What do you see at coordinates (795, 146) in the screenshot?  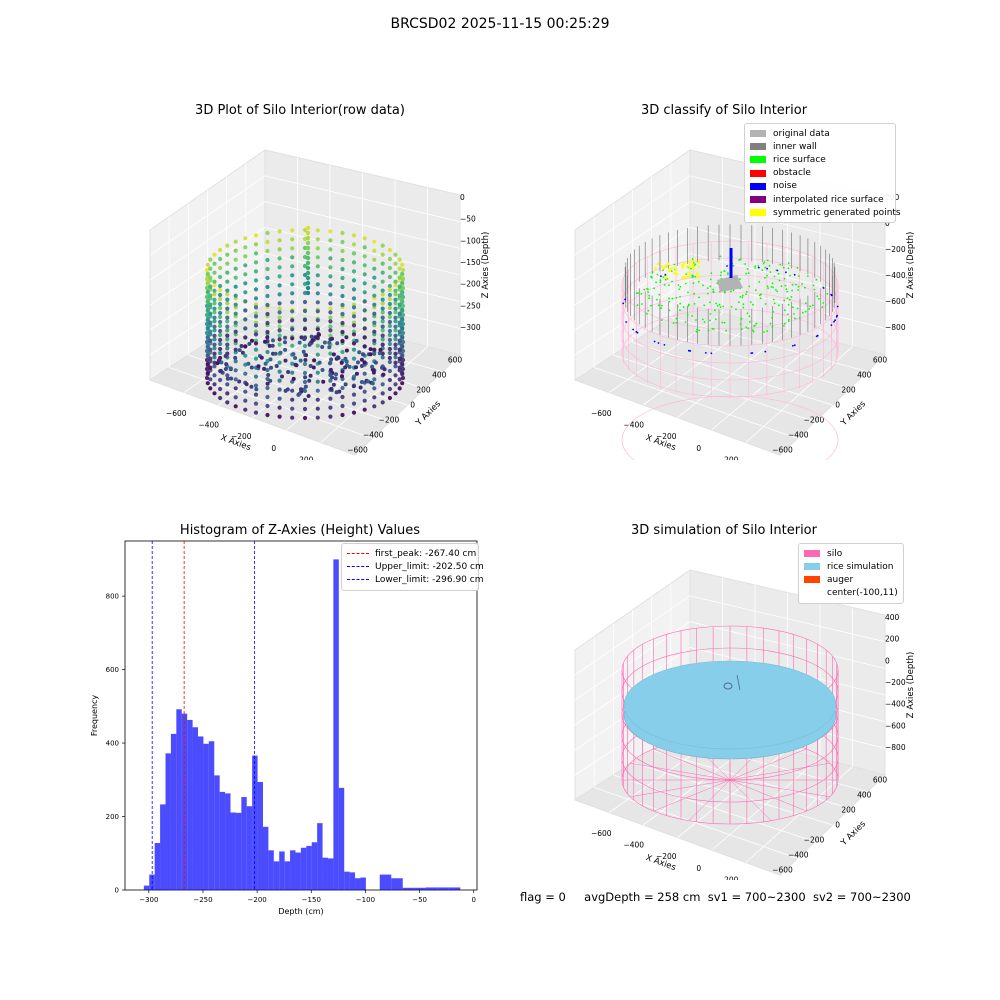 I see `legend-label: inner wall` at bounding box center [795, 146].